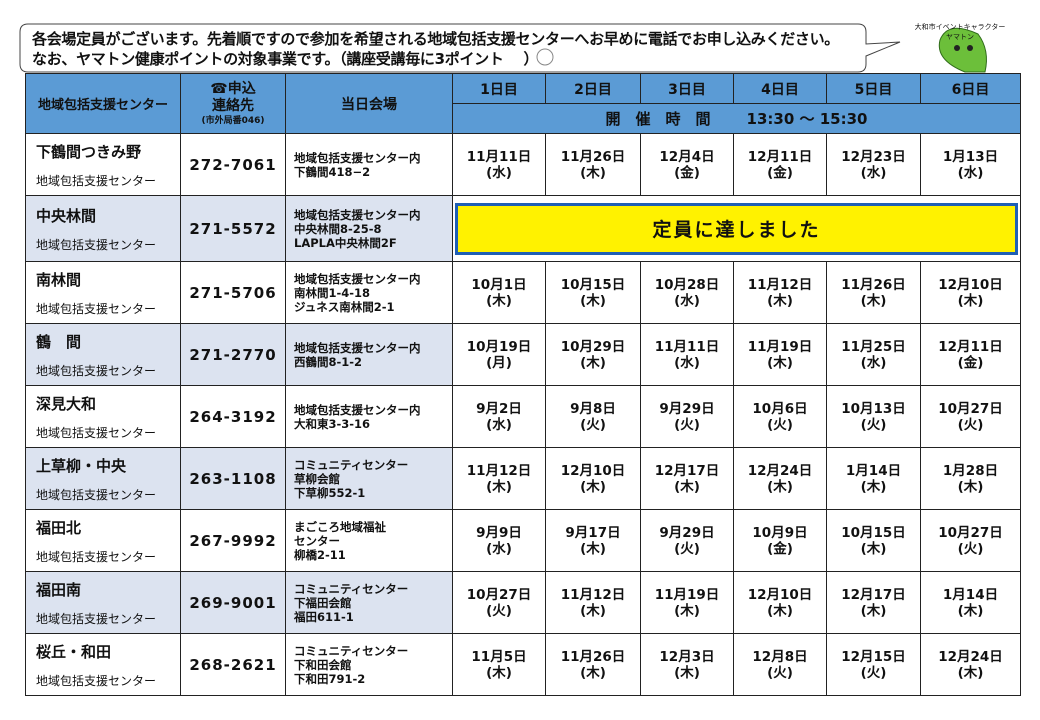 Image resolution: width=1040 pixels, height=720 pixels. I want to click on date: 9月2日, so click(499, 408).